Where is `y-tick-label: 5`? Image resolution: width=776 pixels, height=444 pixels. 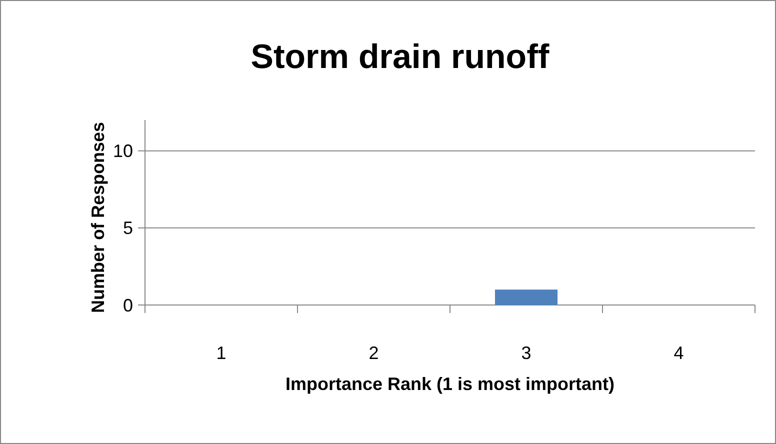 y-tick-label: 5 is located at coordinates (127, 228).